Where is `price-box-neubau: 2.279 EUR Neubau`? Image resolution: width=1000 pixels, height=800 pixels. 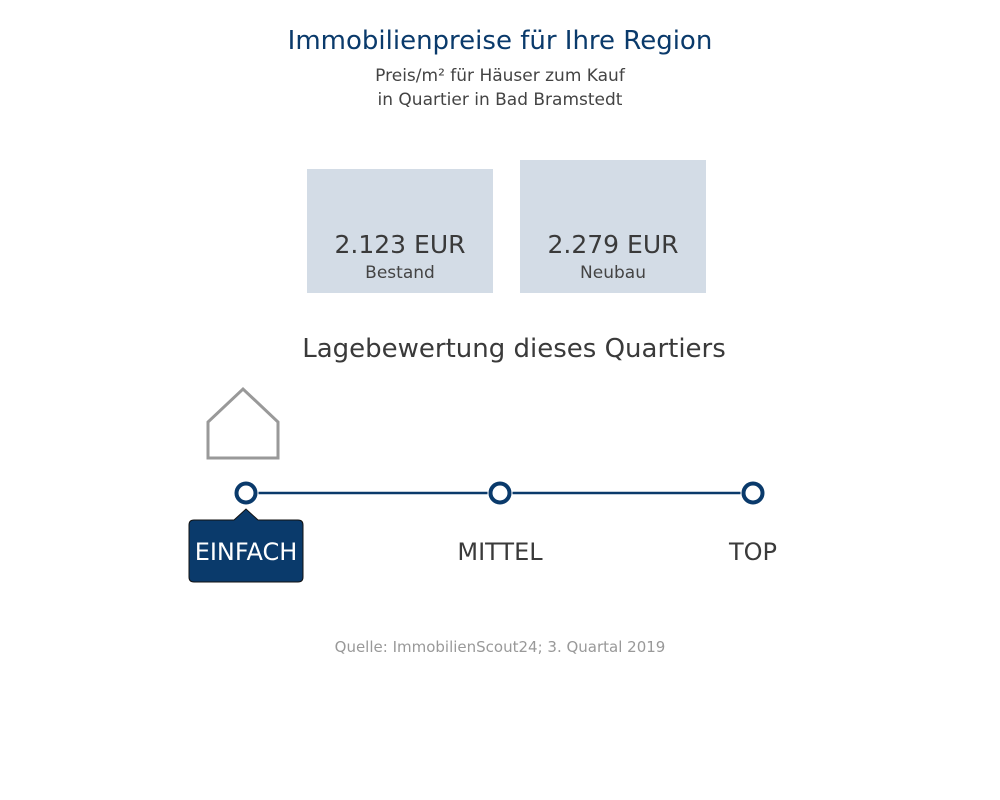 price-box-neubau: 2.279 EUR Neubau is located at coordinates (613, 226).